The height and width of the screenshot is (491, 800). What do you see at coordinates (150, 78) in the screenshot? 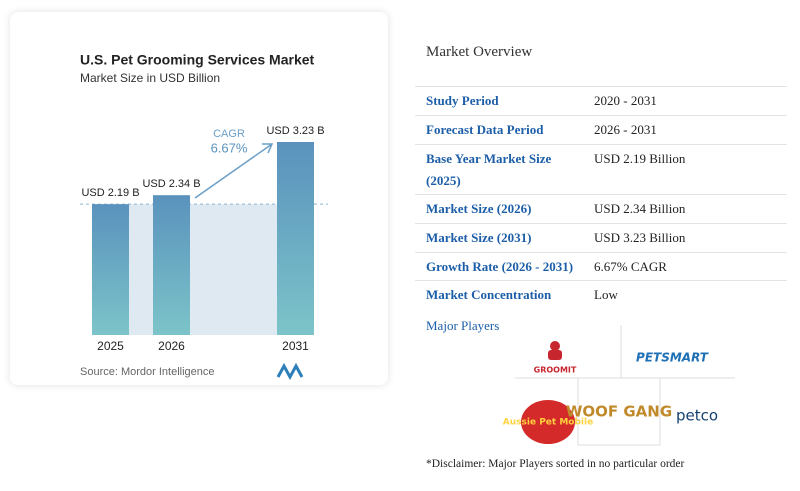
I see `chart-subtitle: Market Size in USD Billion` at bounding box center [150, 78].